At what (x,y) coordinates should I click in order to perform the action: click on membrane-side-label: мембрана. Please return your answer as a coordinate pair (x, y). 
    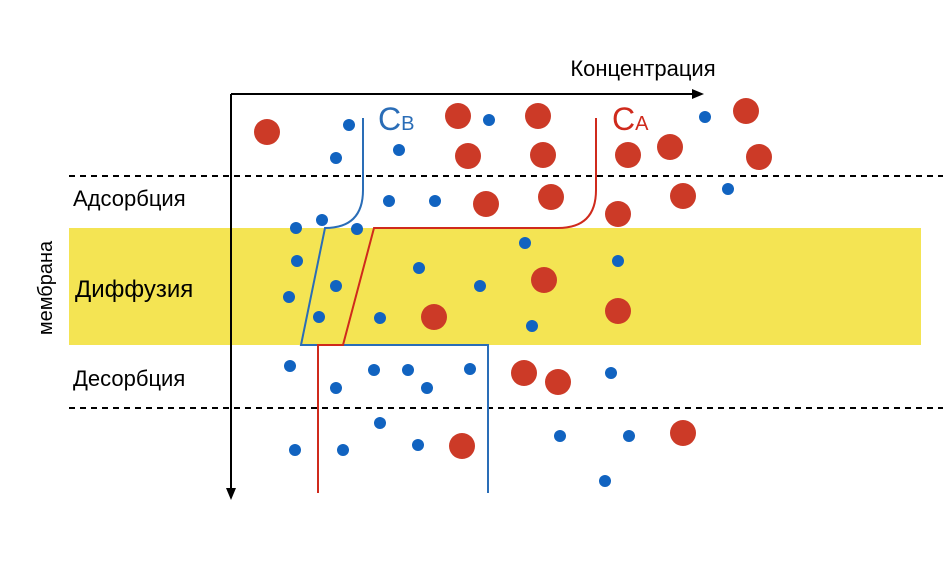
    Looking at the image, I should click on (46, 287).